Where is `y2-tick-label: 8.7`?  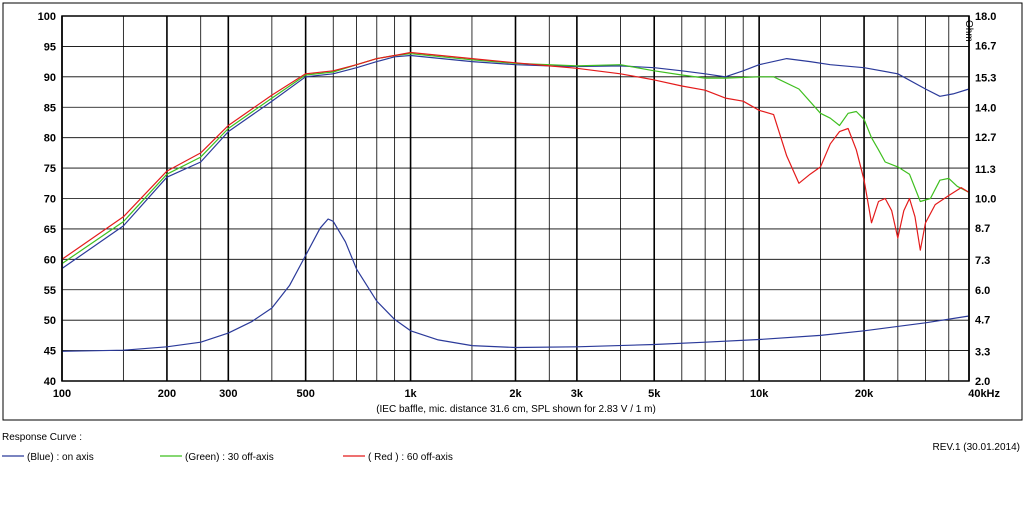
y2-tick-label: 8.7 is located at coordinates (982, 229).